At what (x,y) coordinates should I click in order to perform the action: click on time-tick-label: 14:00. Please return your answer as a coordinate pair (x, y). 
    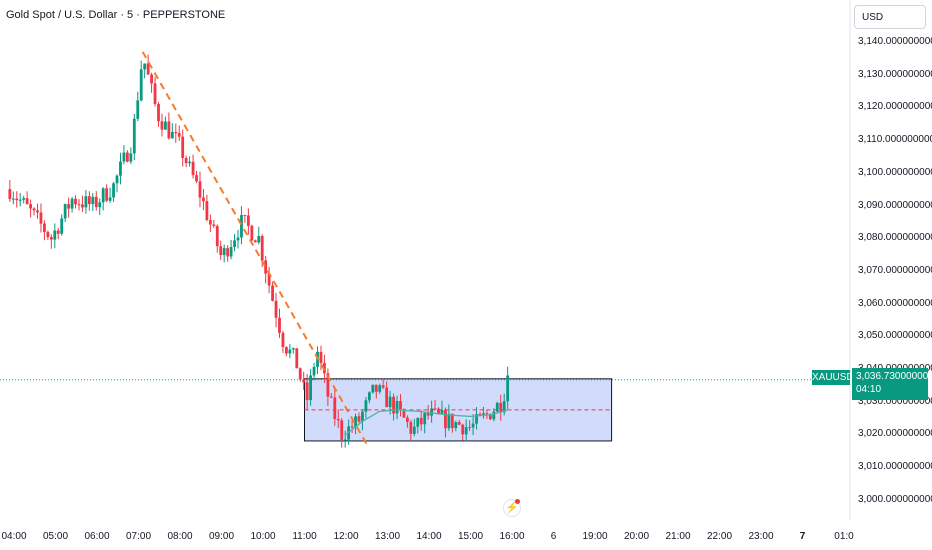
    Looking at the image, I should click on (429, 536).